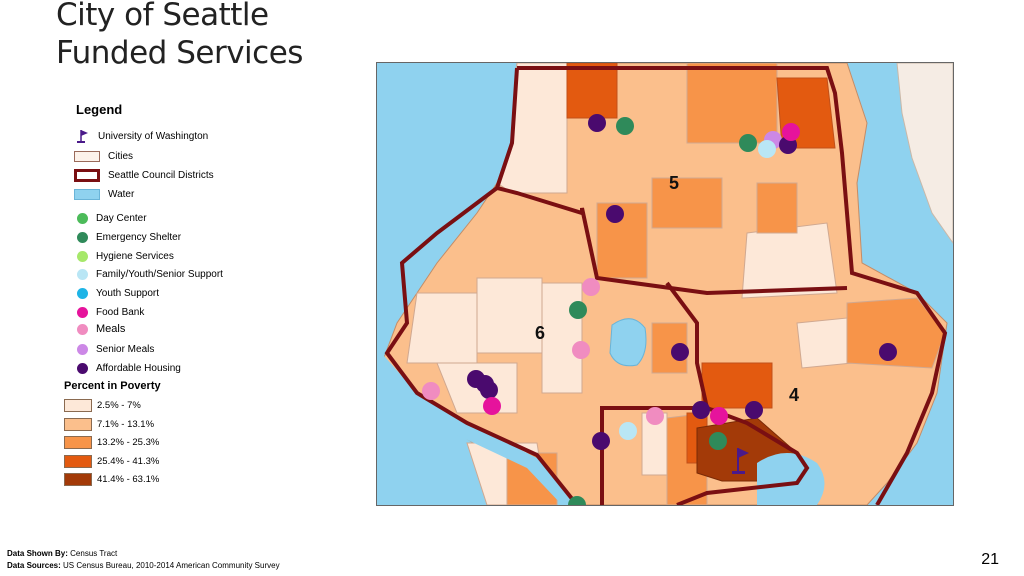 The height and width of the screenshot is (576, 1024). I want to click on sources-label: Data Sources:, so click(34, 565).